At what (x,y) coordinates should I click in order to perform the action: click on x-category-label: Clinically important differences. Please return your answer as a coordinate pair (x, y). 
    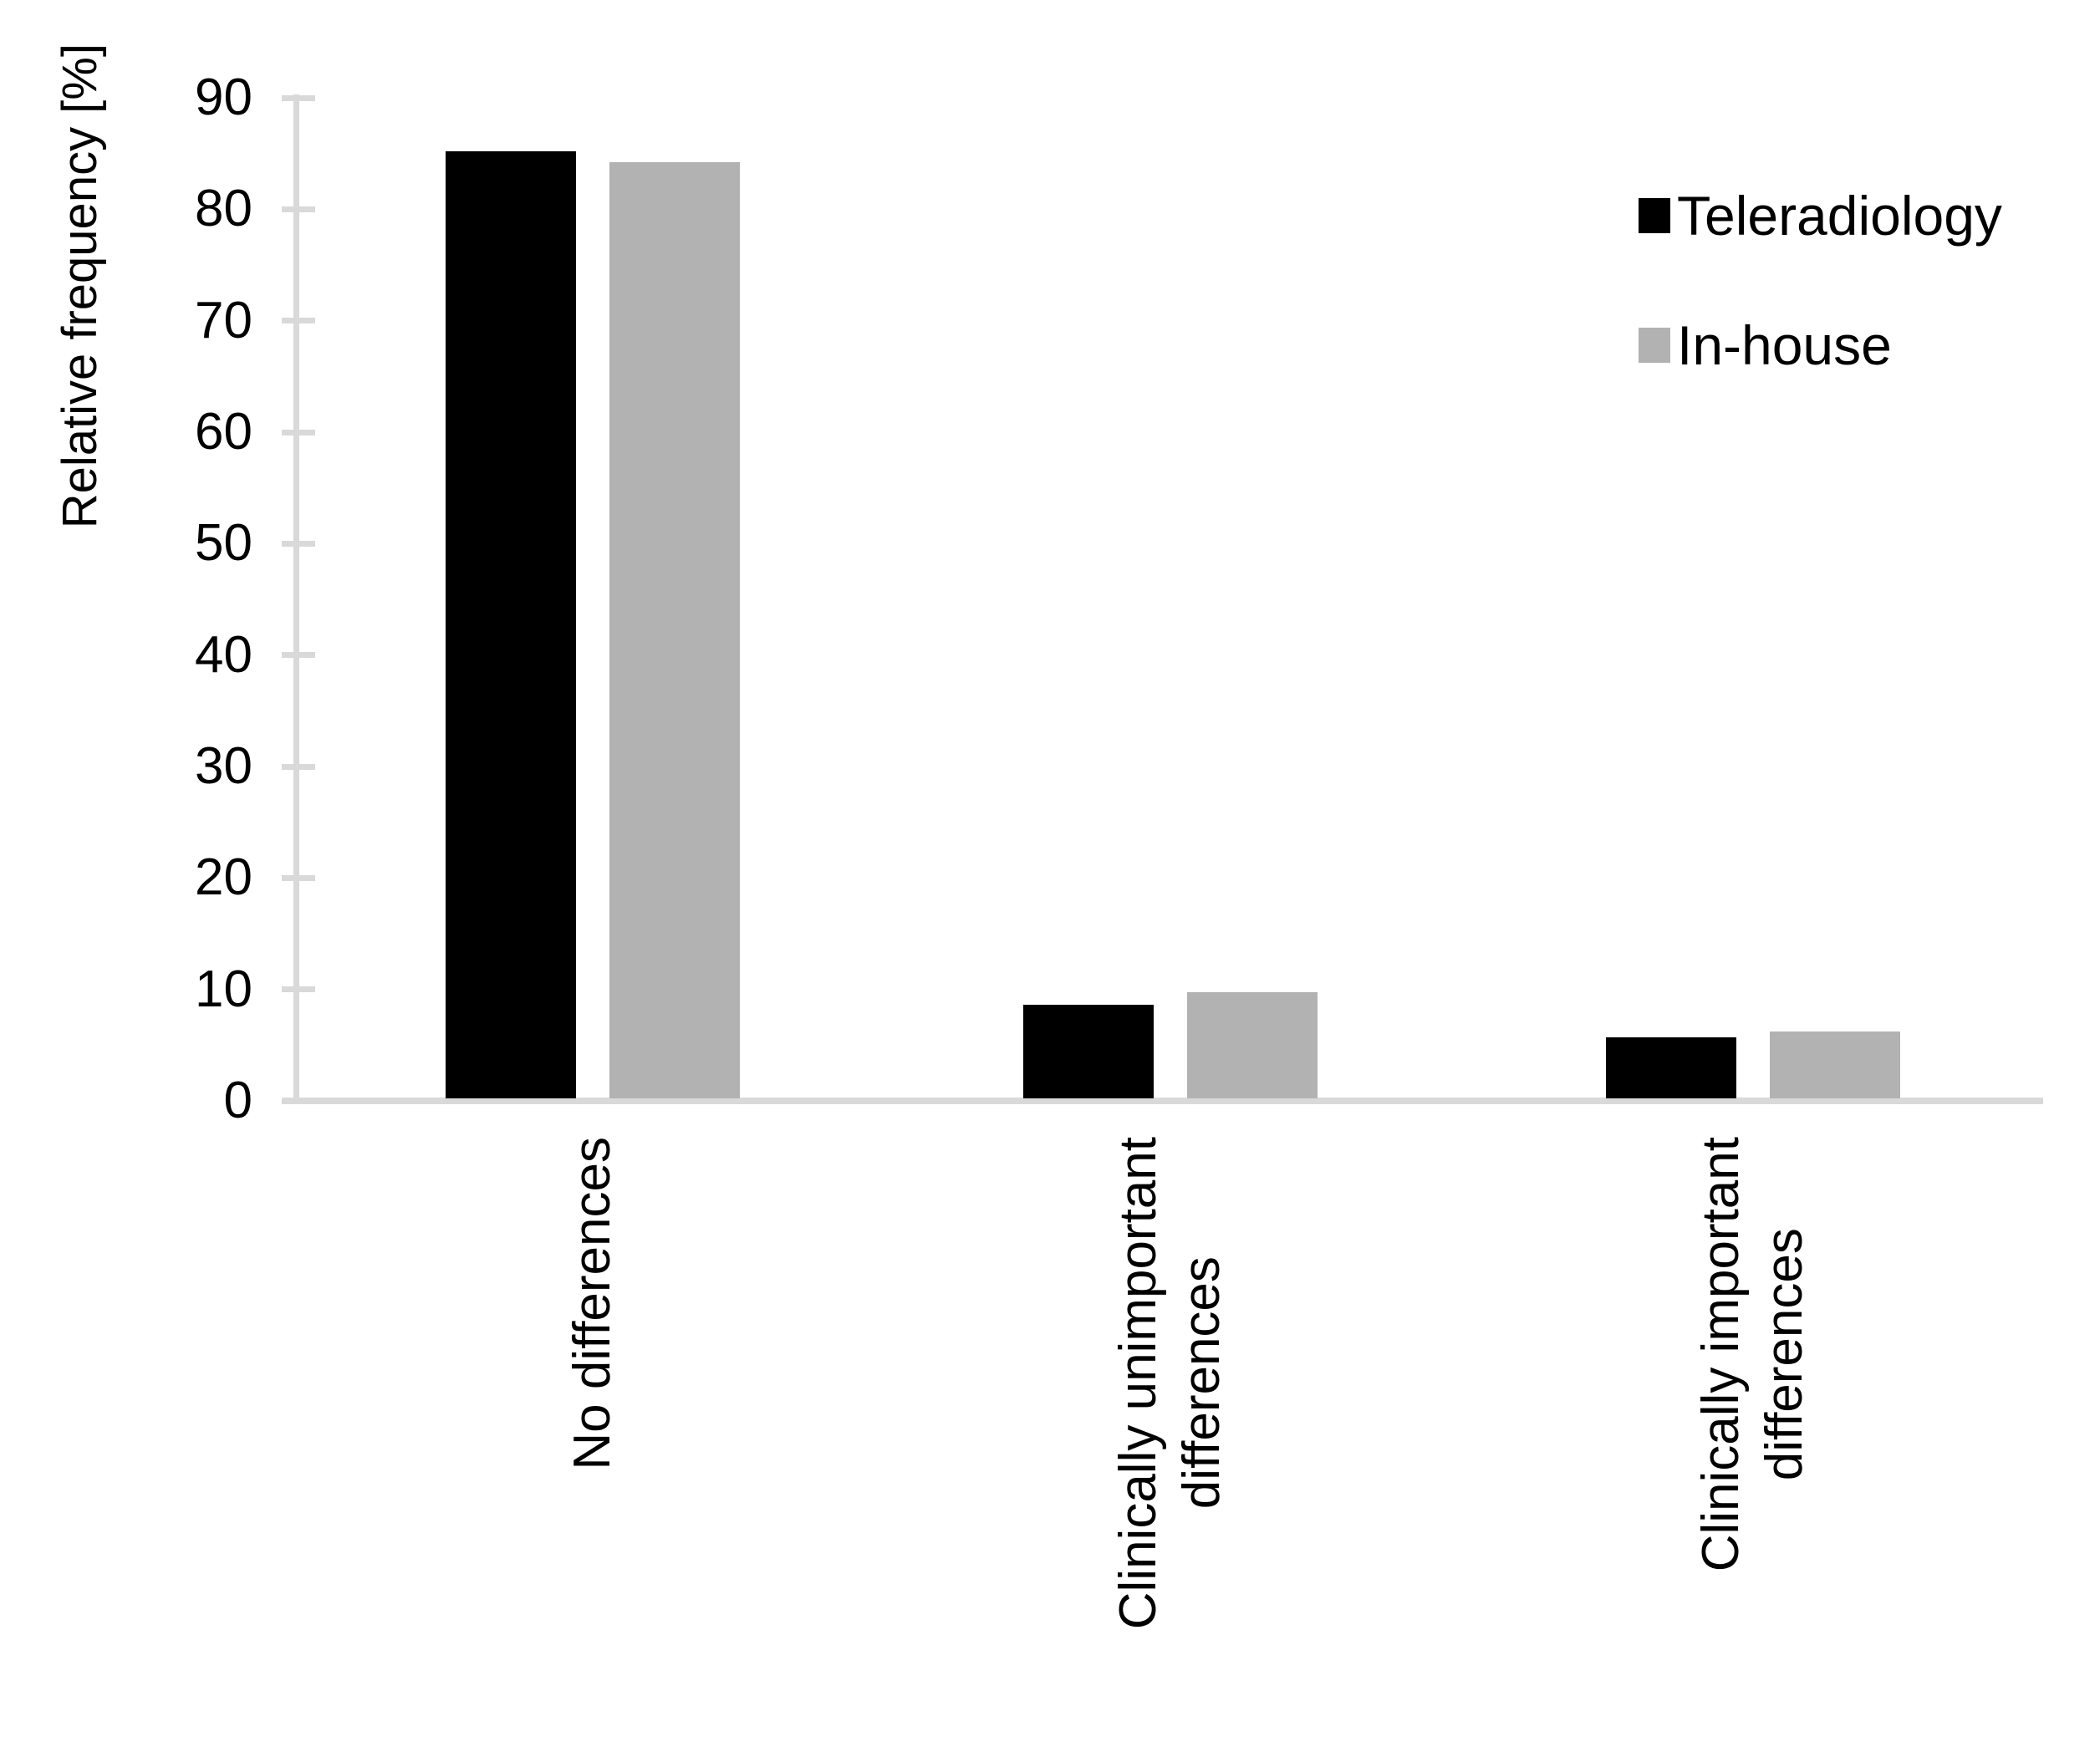
    Looking at the image, I should click on (1753, 1354).